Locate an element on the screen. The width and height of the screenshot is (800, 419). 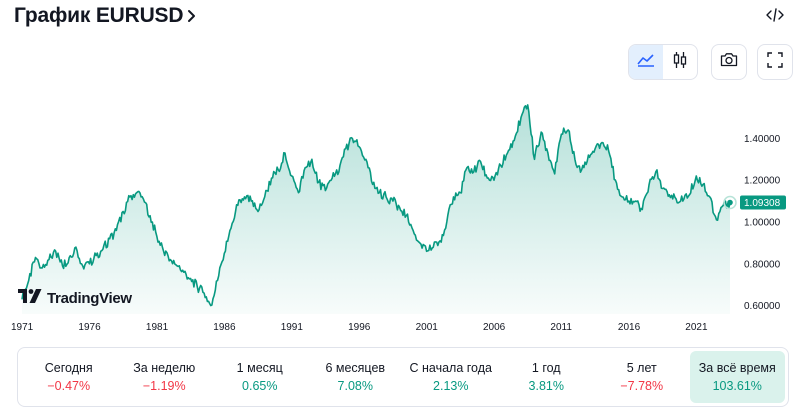
x-tick-label: 1991 is located at coordinates (292, 327).